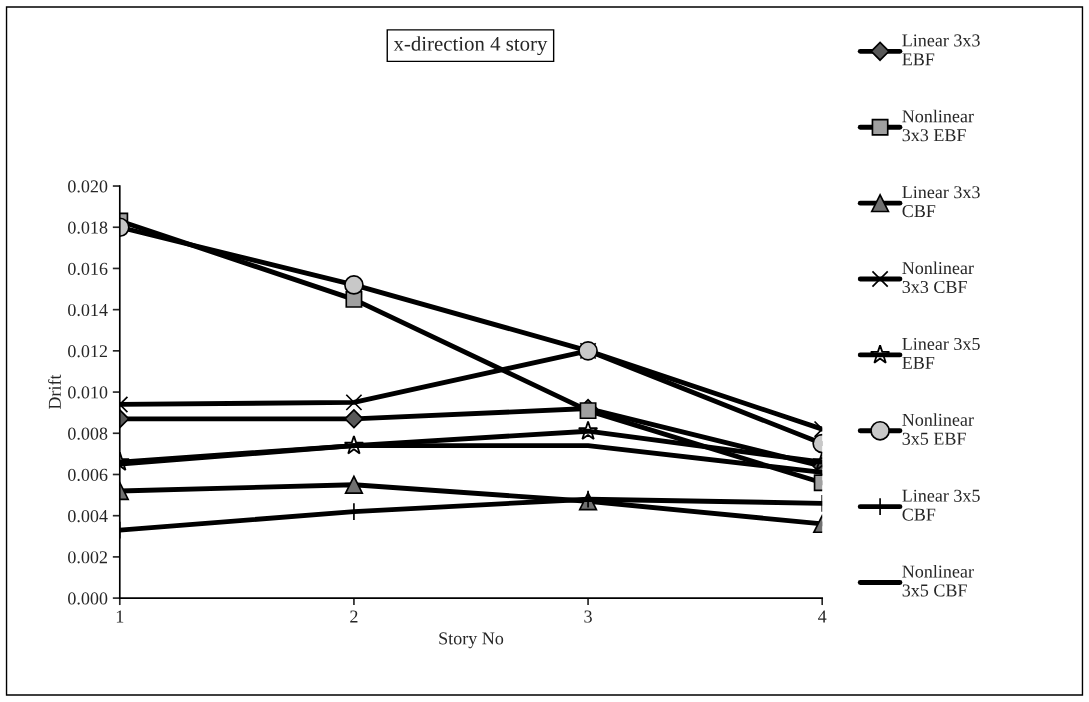  I want to click on y-tick-label: 0.006, so click(88, 474).